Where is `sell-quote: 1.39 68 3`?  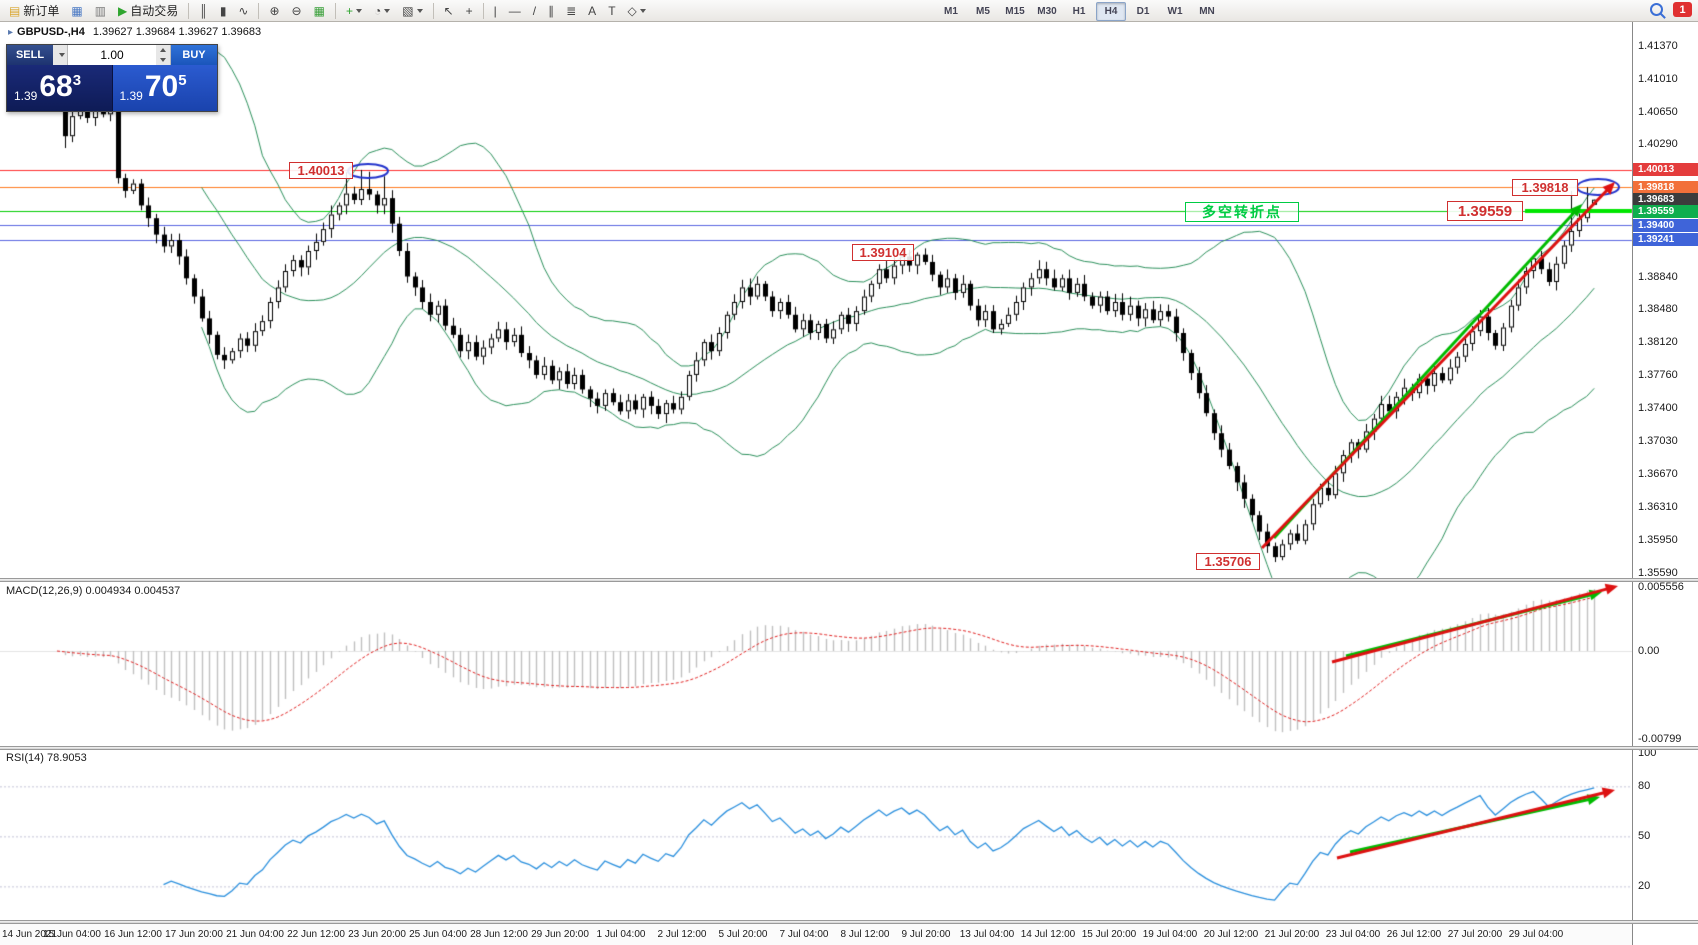
sell-quote: 1.39 68 3 is located at coordinates (59, 88).